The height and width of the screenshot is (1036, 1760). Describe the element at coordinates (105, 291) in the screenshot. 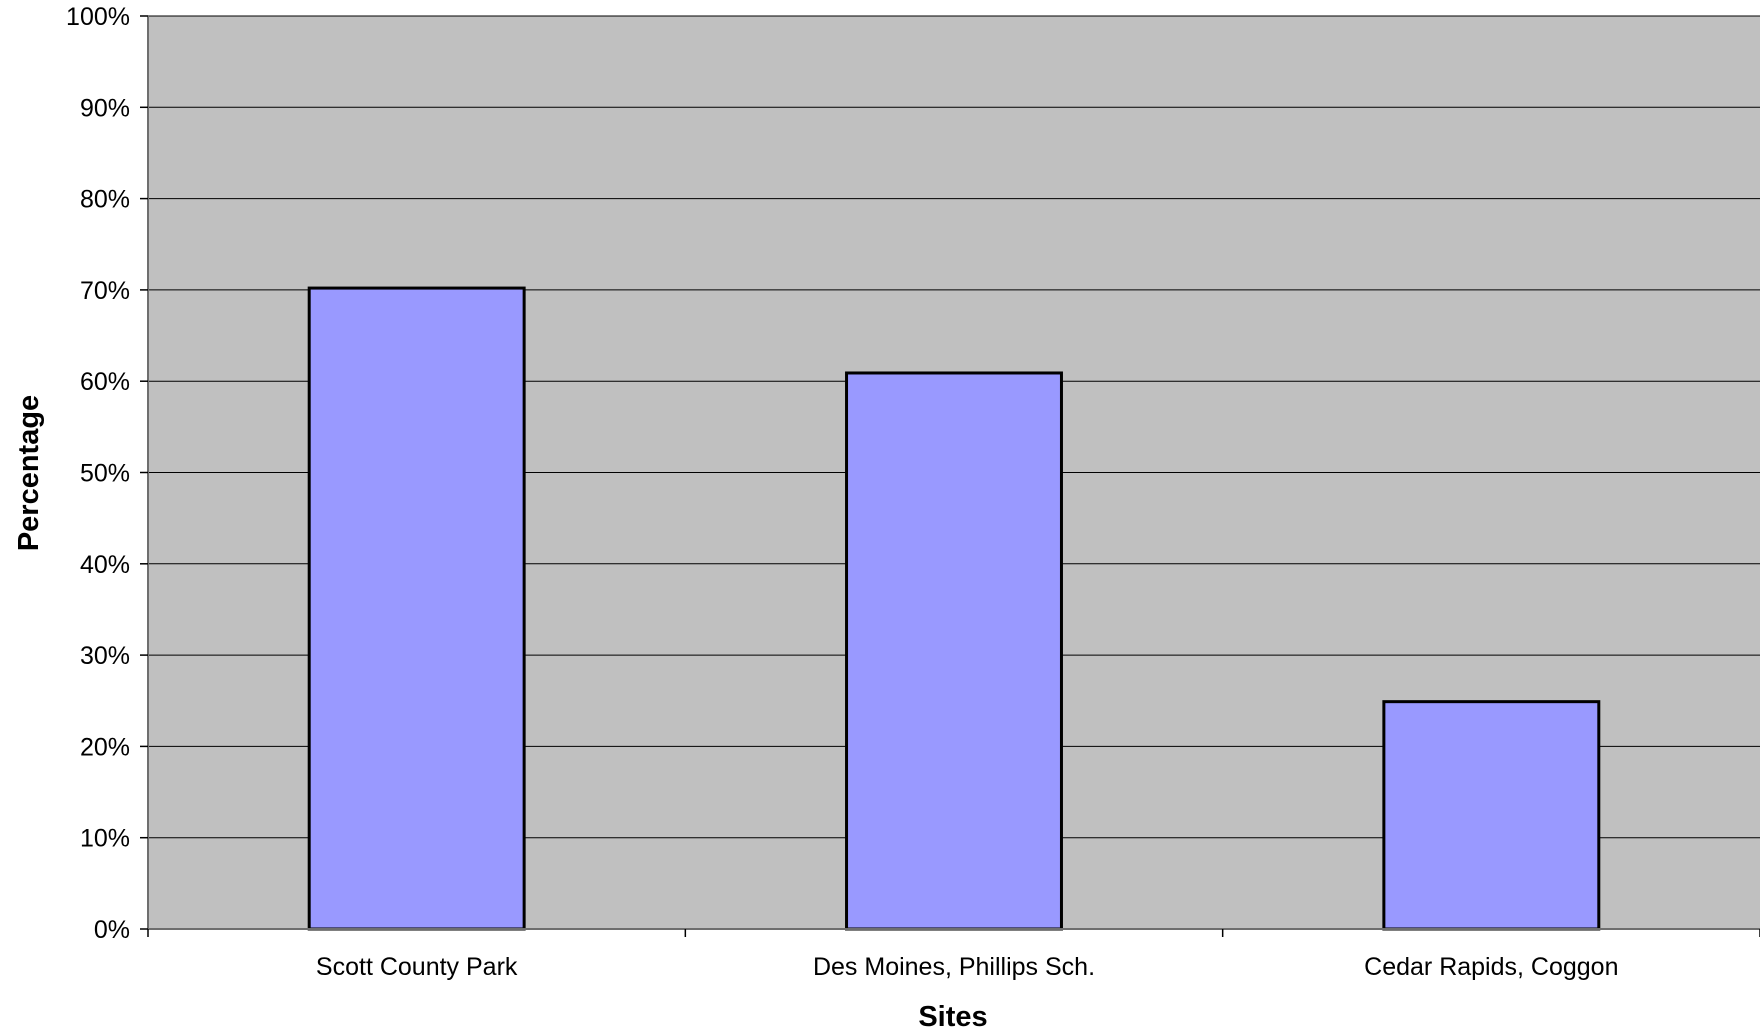

I see `y-tick-label: 70%` at that location.